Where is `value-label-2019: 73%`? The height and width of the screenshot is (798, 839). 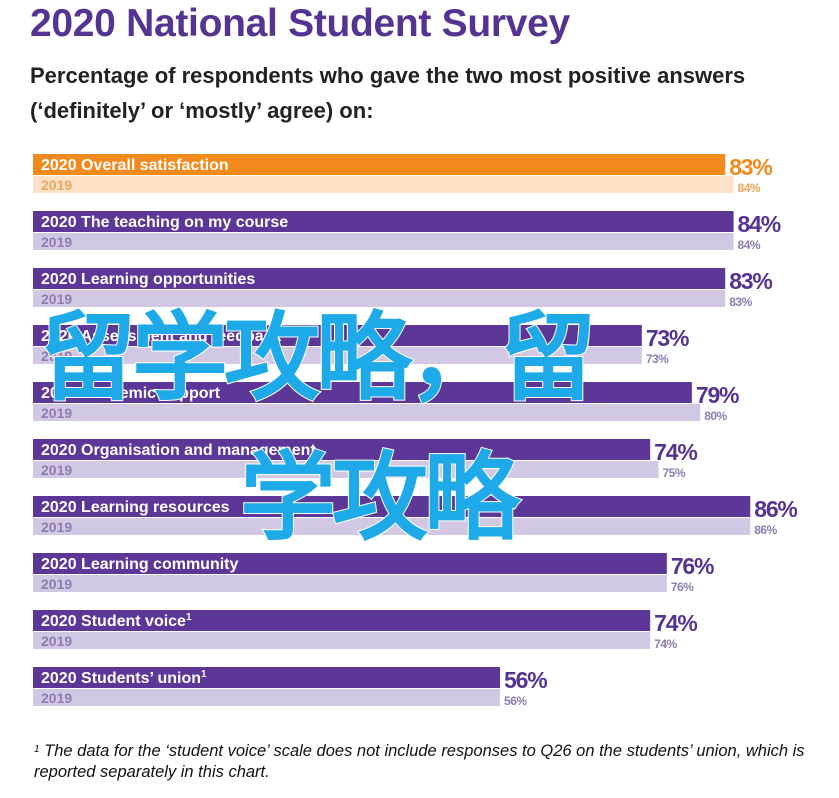
value-label-2019: 73% is located at coordinates (657, 359).